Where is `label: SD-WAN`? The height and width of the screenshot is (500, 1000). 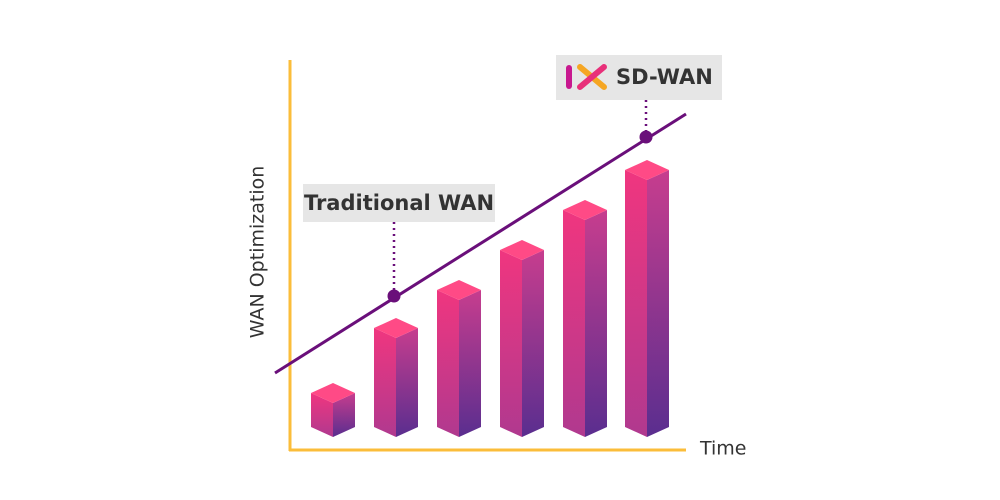 label: SD-WAN is located at coordinates (664, 77).